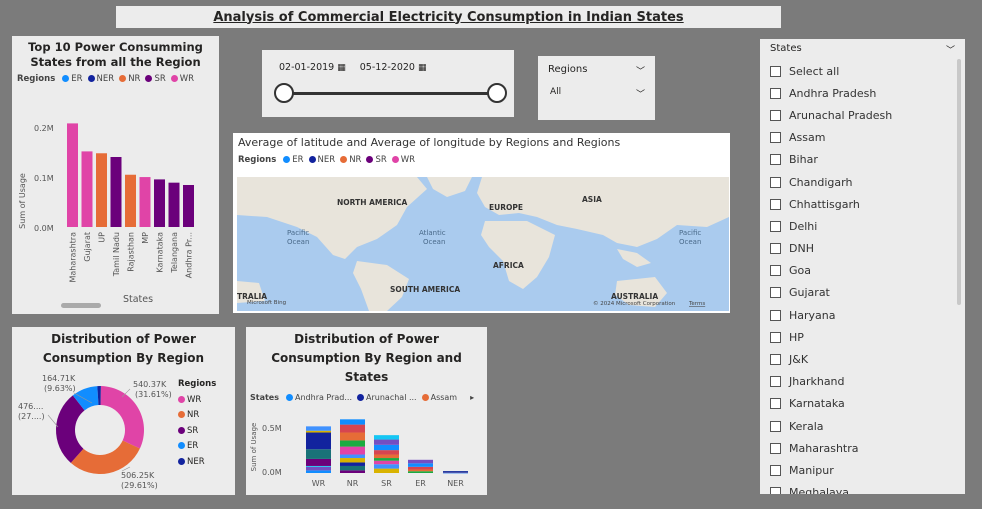 This screenshot has width=982, height=509. What do you see at coordinates (312, 67) in the screenshot?
I see `start-date-input: 02-01-2019 ▦` at bounding box center [312, 67].